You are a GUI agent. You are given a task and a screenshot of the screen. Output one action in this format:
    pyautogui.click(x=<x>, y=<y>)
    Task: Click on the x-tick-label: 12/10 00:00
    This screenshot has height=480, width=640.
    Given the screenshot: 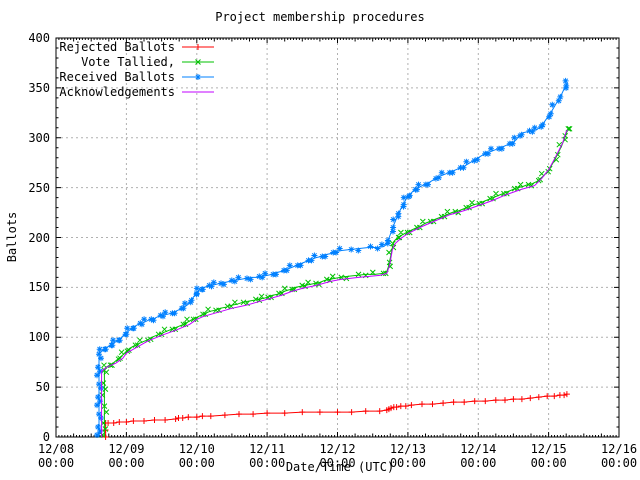 What is the action you would take?
    pyautogui.click(x=196, y=456)
    